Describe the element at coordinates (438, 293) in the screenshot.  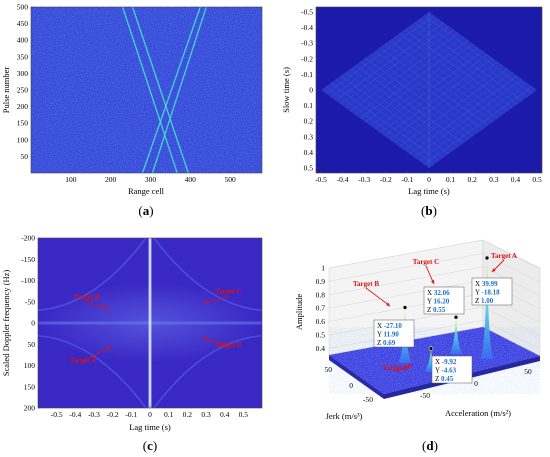
I see `panel-d-datatip-row: X 32.06` at that location.